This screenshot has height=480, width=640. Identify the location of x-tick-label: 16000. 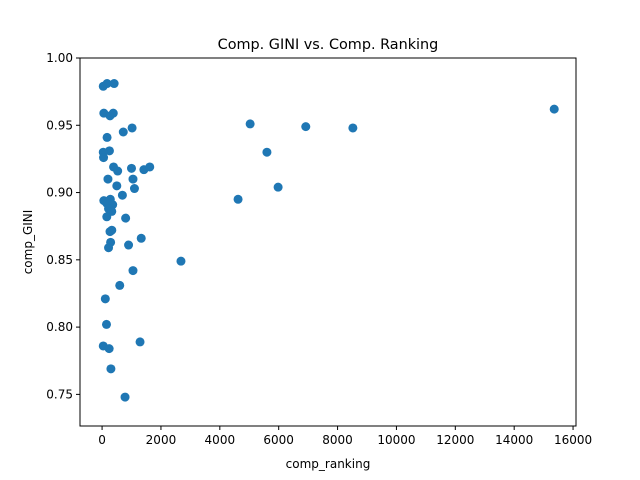
(573, 440).